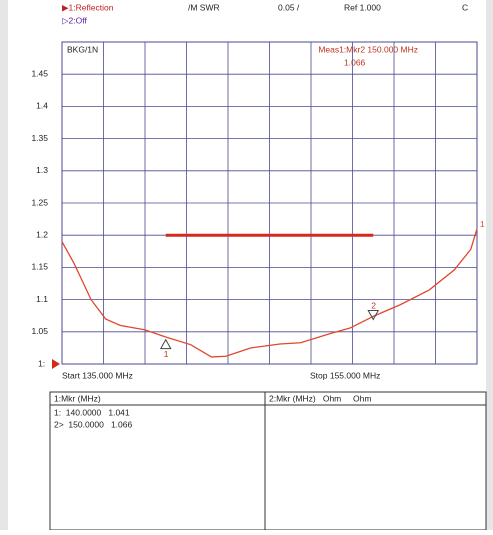  What do you see at coordinates (204, 7) in the screenshot?
I see `format-label: /M SWR` at bounding box center [204, 7].